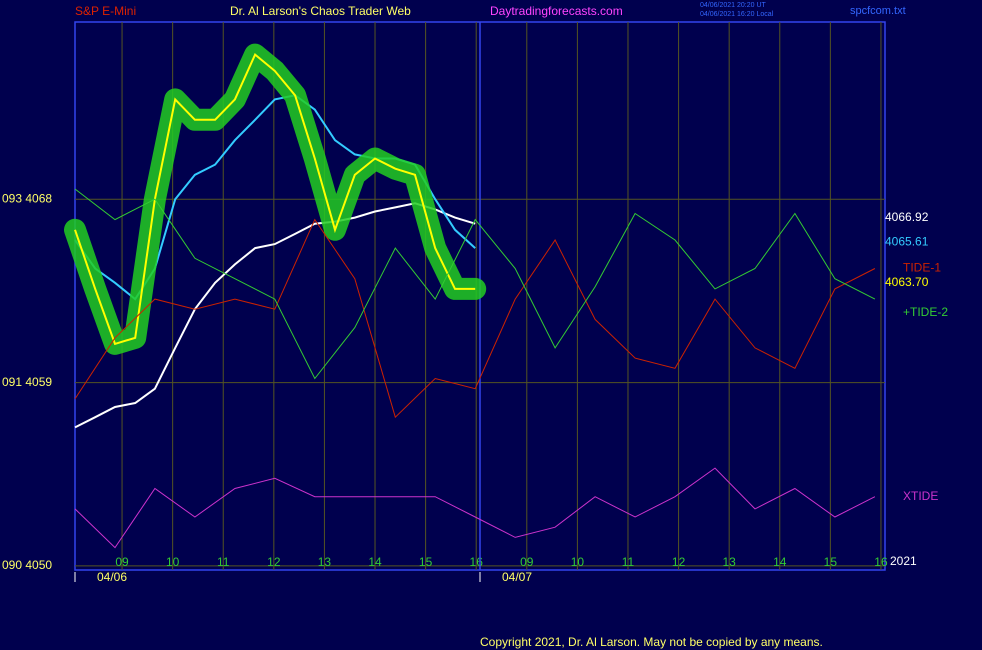  I want to click on site-link: Daytradingforecasts.com, so click(556, 11).